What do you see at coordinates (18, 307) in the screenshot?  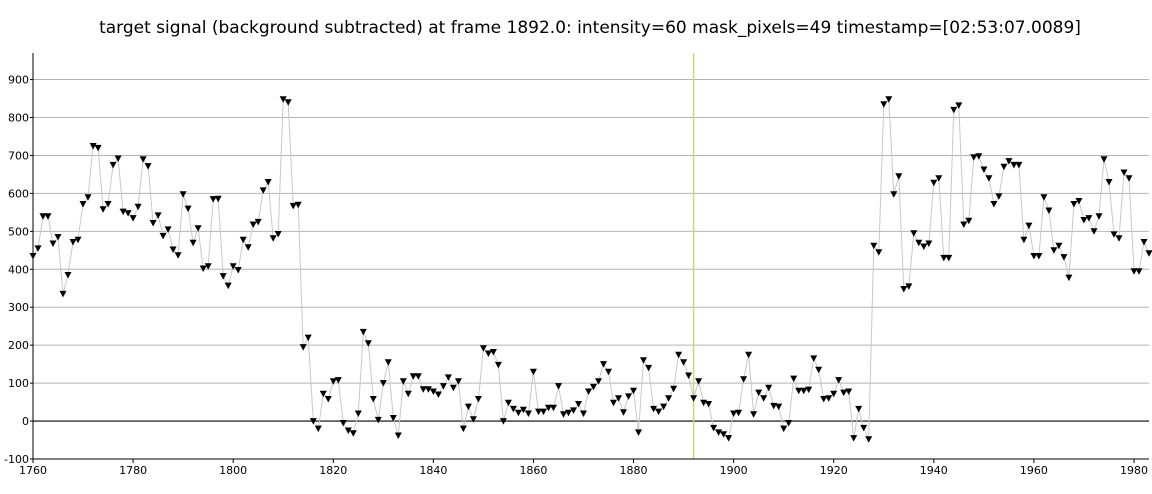 I see `y-tick-label: 300` at bounding box center [18, 307].